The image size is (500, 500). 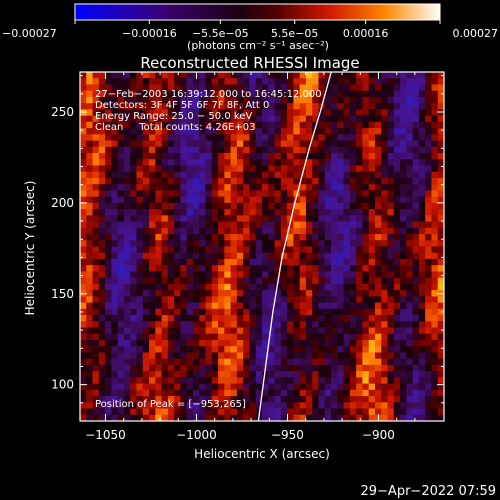 What do you see at coordinates (105, 435) in the screenshot?
I see `x-tick-label: −1050` at bounding box center [105, 435].